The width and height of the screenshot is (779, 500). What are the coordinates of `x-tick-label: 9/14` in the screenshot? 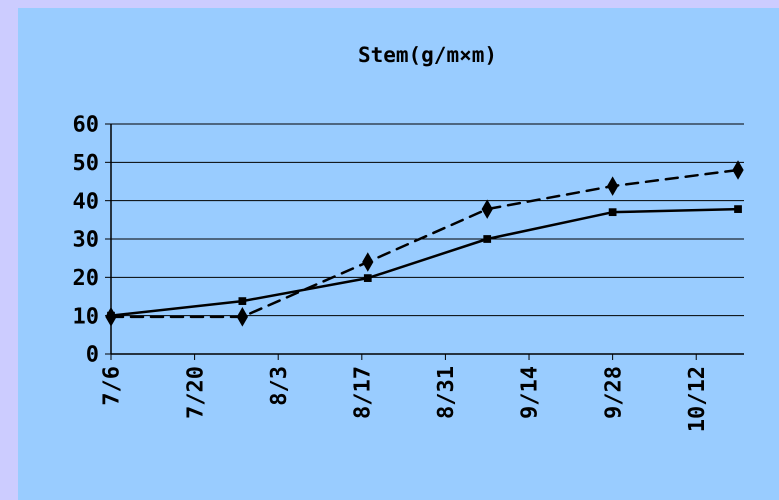 It's located at (530, 392).